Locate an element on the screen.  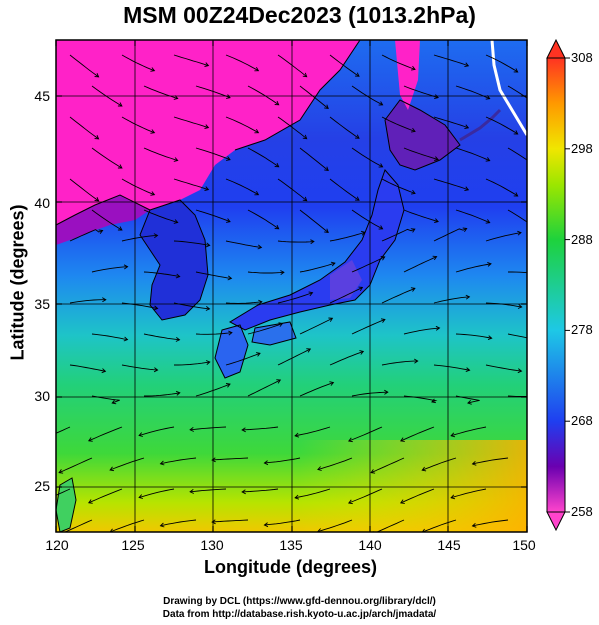
x-tick-label: 120 is located at coordinates (57, 545).